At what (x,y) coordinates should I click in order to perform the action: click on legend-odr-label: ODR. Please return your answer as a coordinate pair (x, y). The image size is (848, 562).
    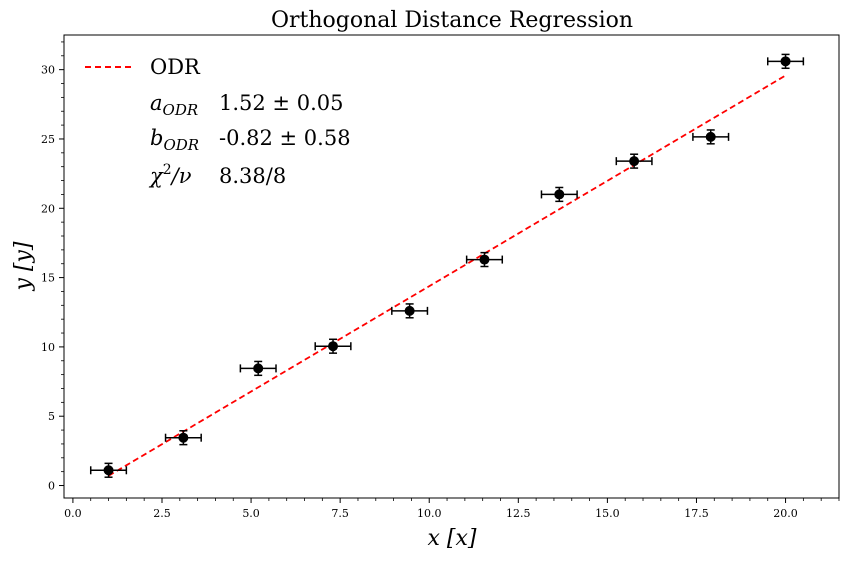
    Looking at the image, I should click on (175, 67).